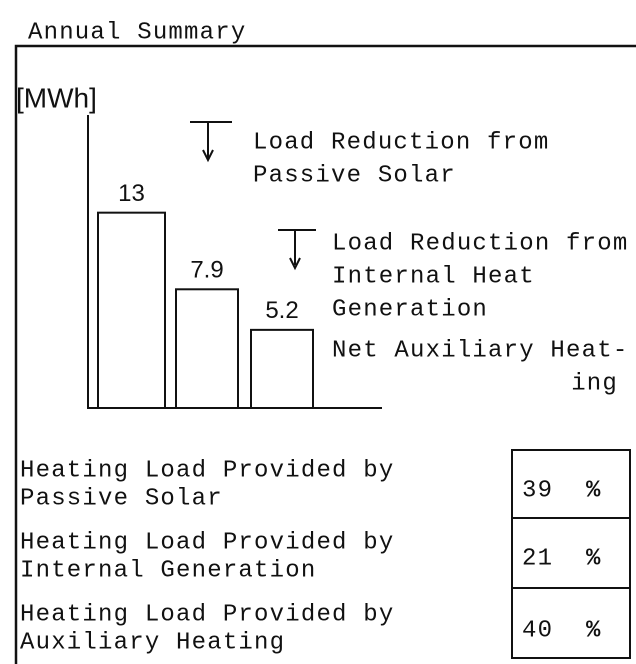  What do you see at coordinates (410, 309) in the screenshot?
I see `annotation: Generation` at bounding box center [410, 309].